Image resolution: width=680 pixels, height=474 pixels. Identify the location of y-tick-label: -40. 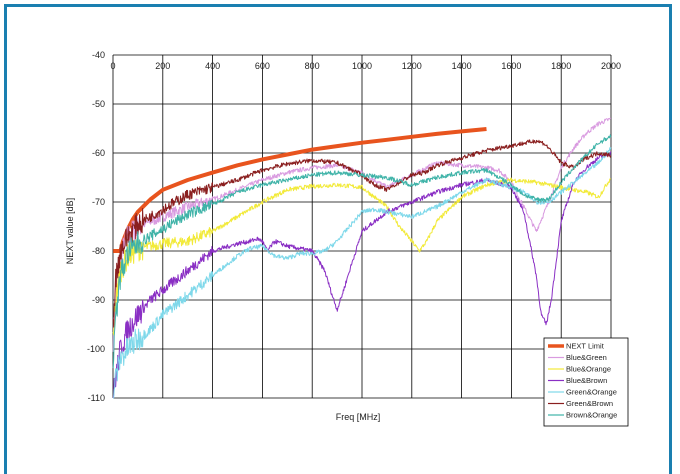
(98, 55).